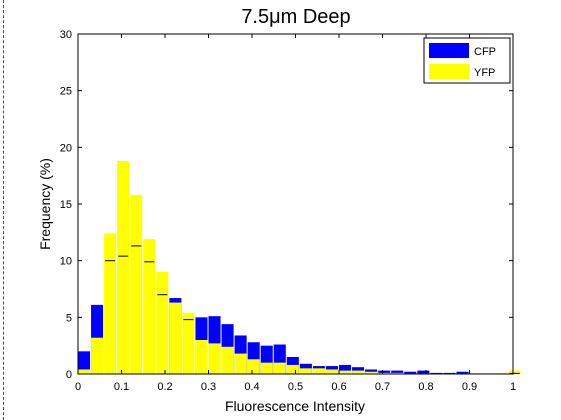  What do you see at coordinates (164, 387) in the screenshot?
I see `x-tick-label: 0.2` at bounding box center [164, 387].